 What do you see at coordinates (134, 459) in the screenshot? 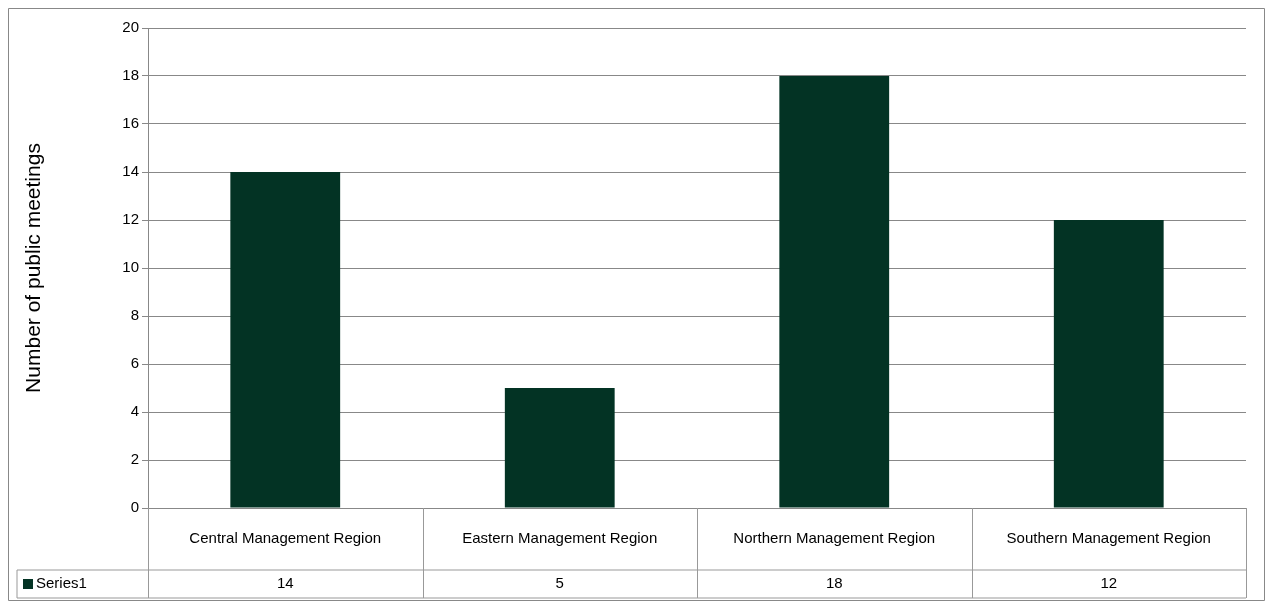
I see `y-tick-label: 2` at bounding box center [134, 459].